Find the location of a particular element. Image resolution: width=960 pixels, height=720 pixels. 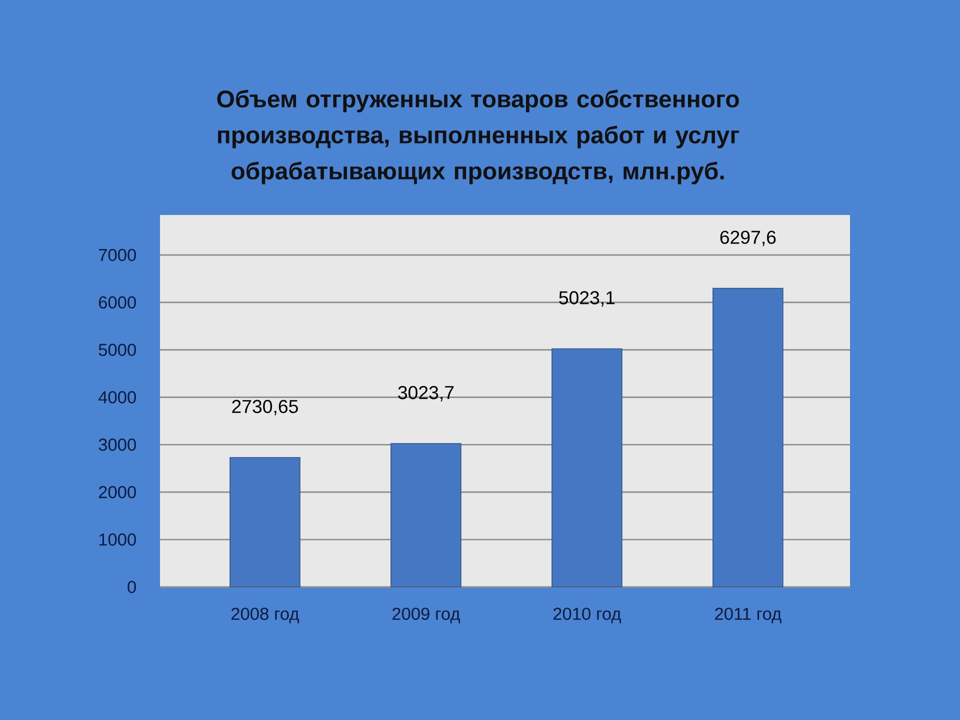

x-tick-label: 2010 год is located at coordinates (587, 616).